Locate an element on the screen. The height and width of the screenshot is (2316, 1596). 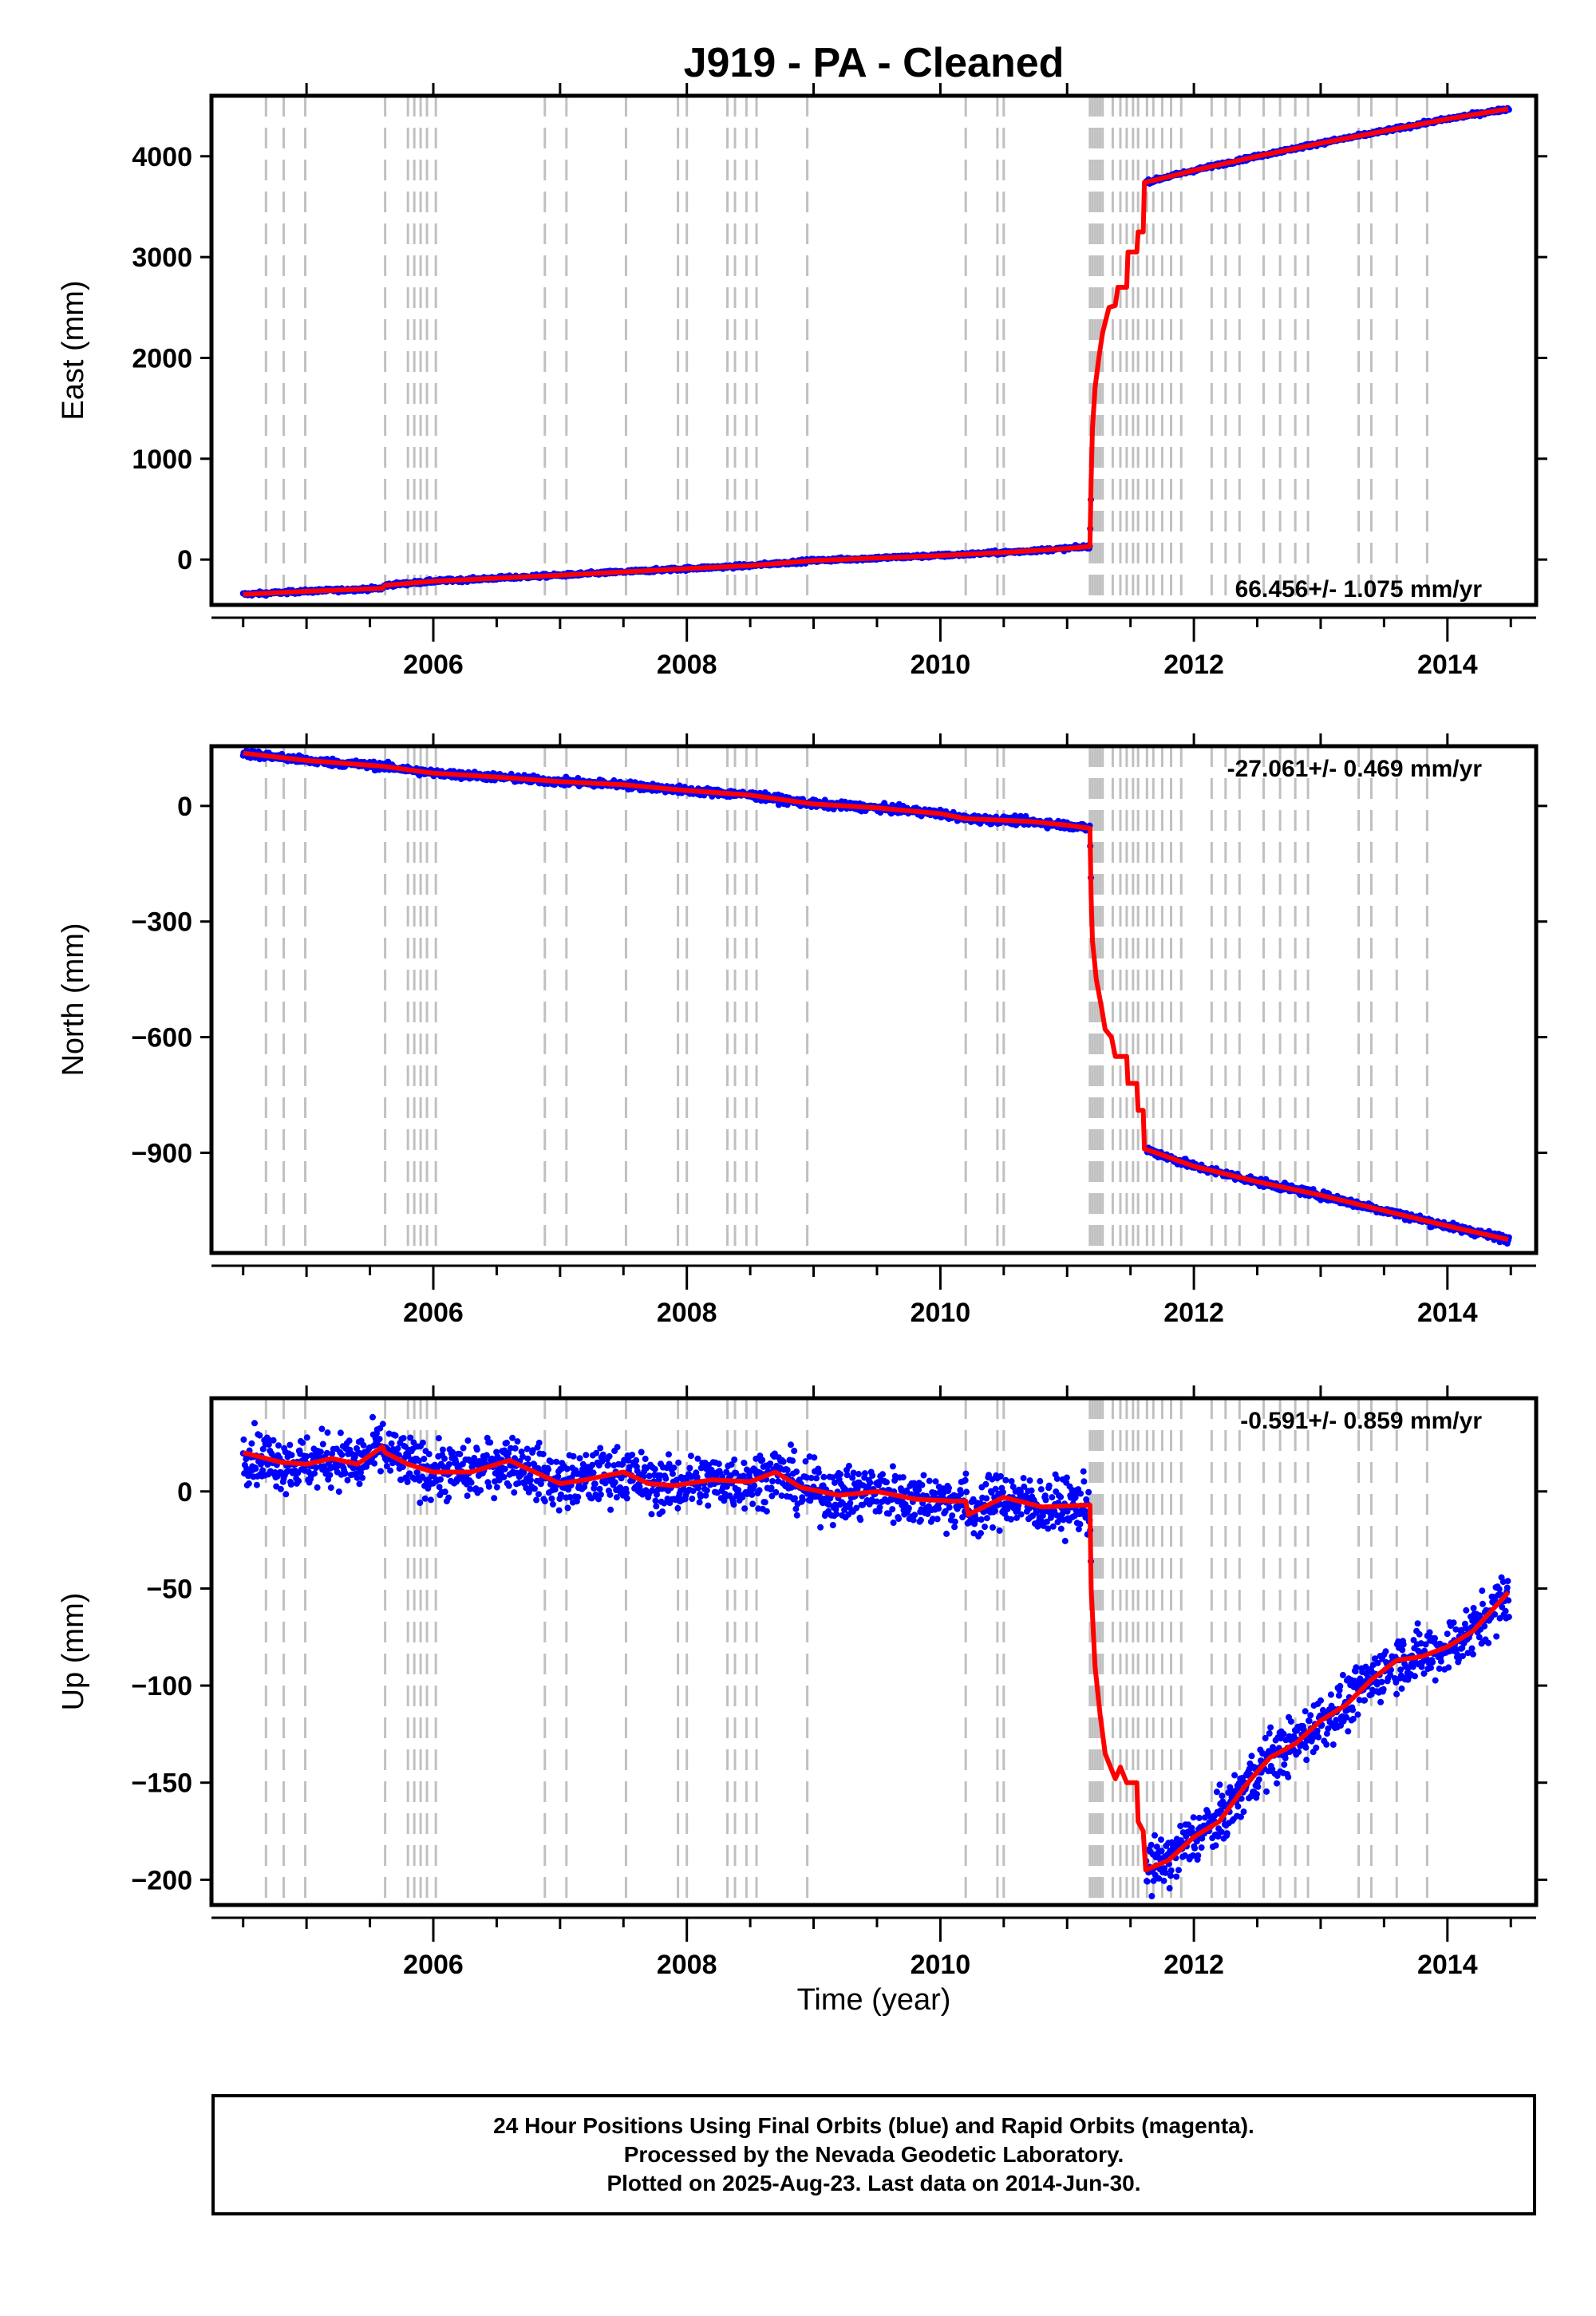
model-fit-line is located at coordinates (876, 1658).